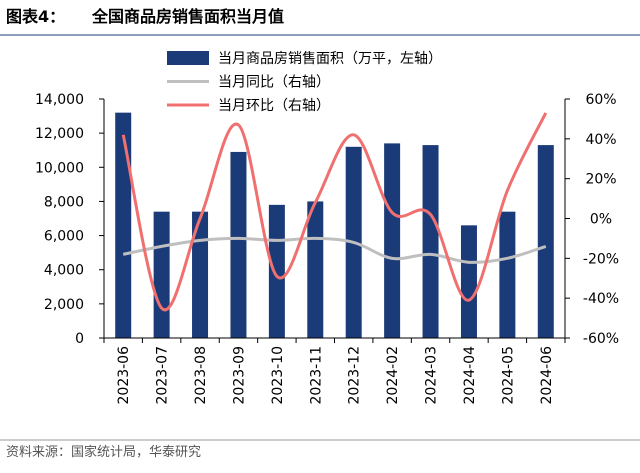 Image resolution: width=640 pixels, height=473 pixels. What do you see at coordinates (470, 375) in the screenshot?
I see `x-tick-label: 2024-04` at bounding box center [470, 375].